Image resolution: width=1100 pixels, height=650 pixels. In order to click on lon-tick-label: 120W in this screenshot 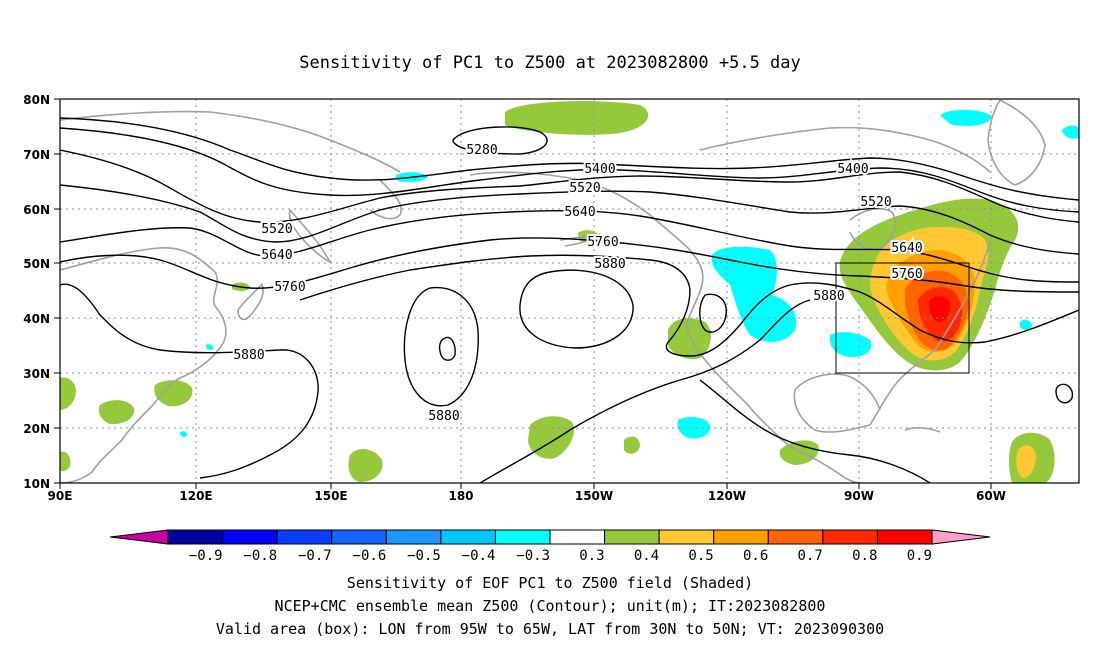, I will do `click(727, 496)`.